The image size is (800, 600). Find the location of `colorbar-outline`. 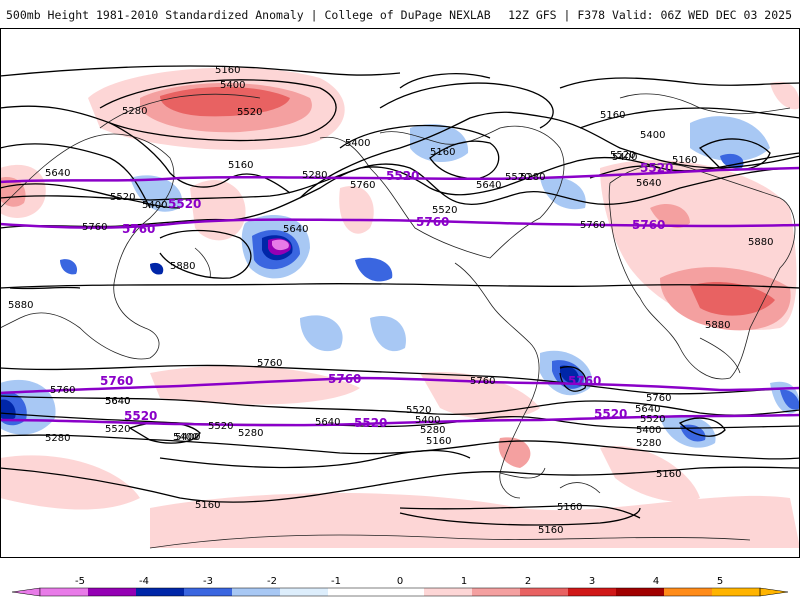

colorbar-outline is located at coordinates (400, 592).